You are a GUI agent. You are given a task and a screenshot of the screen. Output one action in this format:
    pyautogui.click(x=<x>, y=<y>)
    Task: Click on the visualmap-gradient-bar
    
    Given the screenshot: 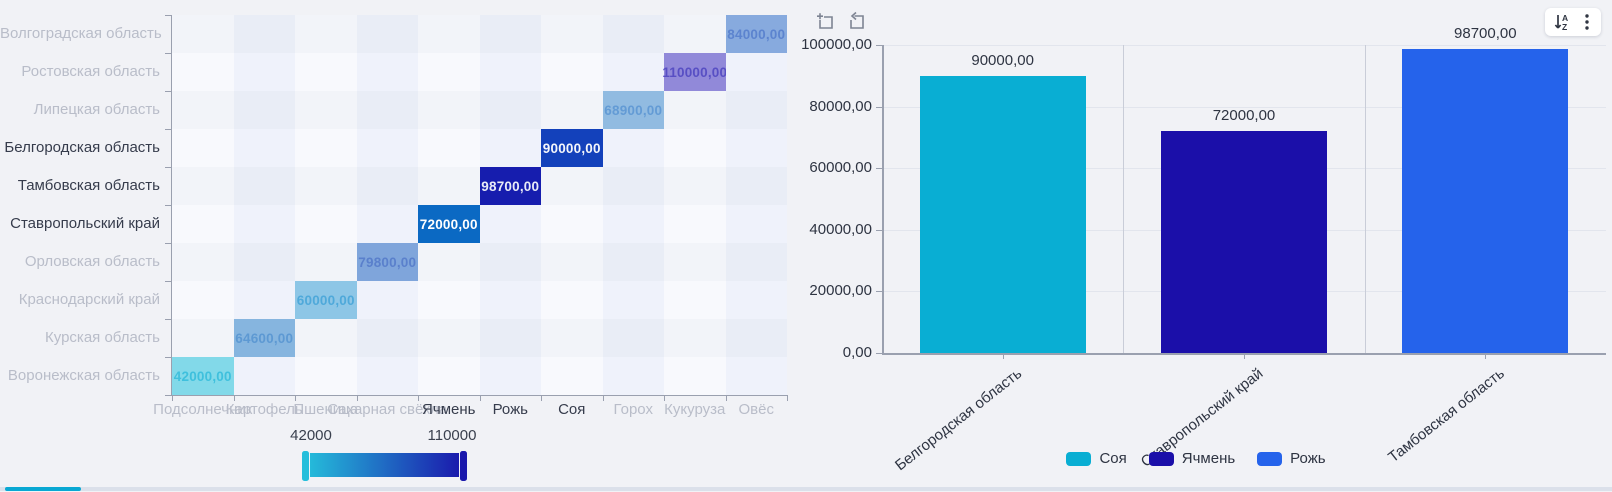 What is the action you would take?
    pyautogui.click(x=384, y=465)
    